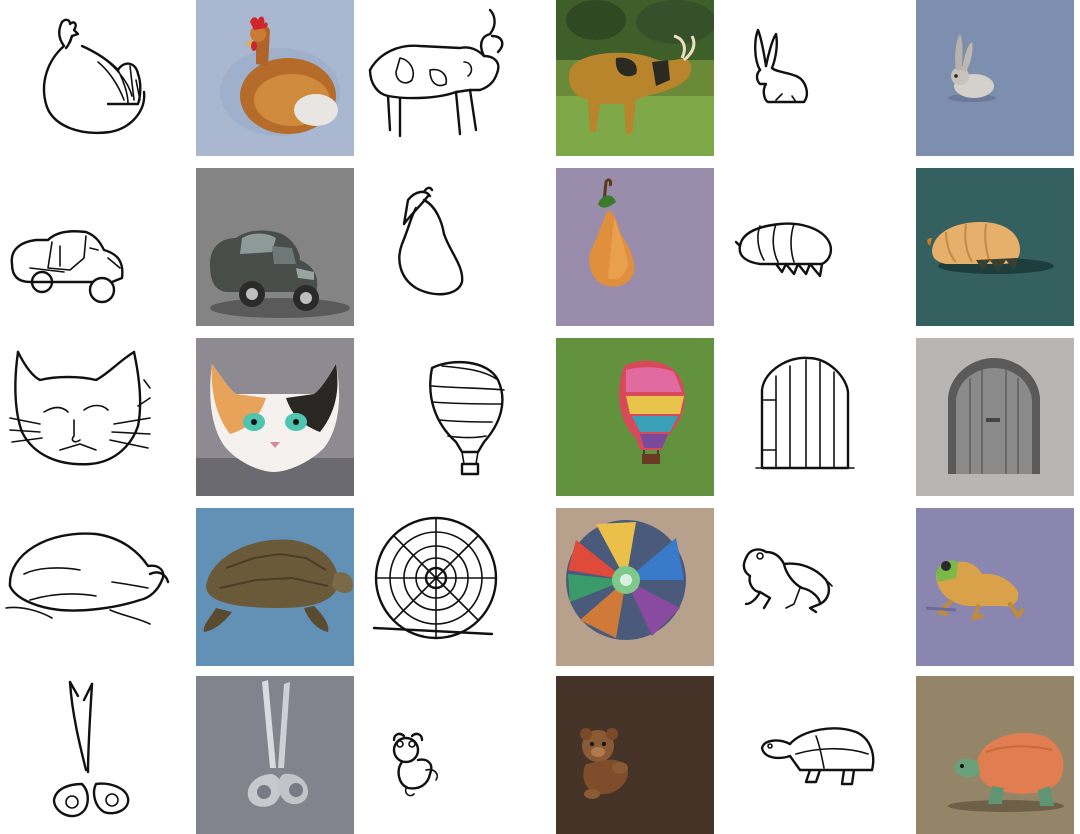  I want to click on cat-sketch, so click(90, 420).